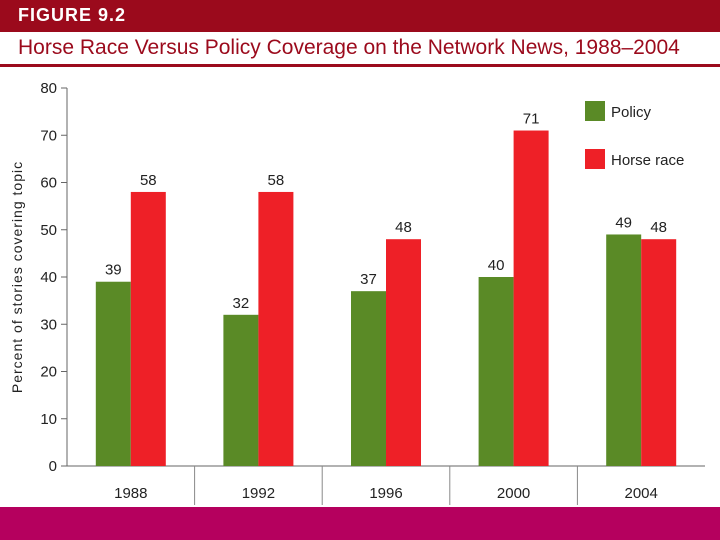  What do you see at coordinates (113, 270) in the screenshot?
I see `data-label: 39` at bounding box center [113, 270].